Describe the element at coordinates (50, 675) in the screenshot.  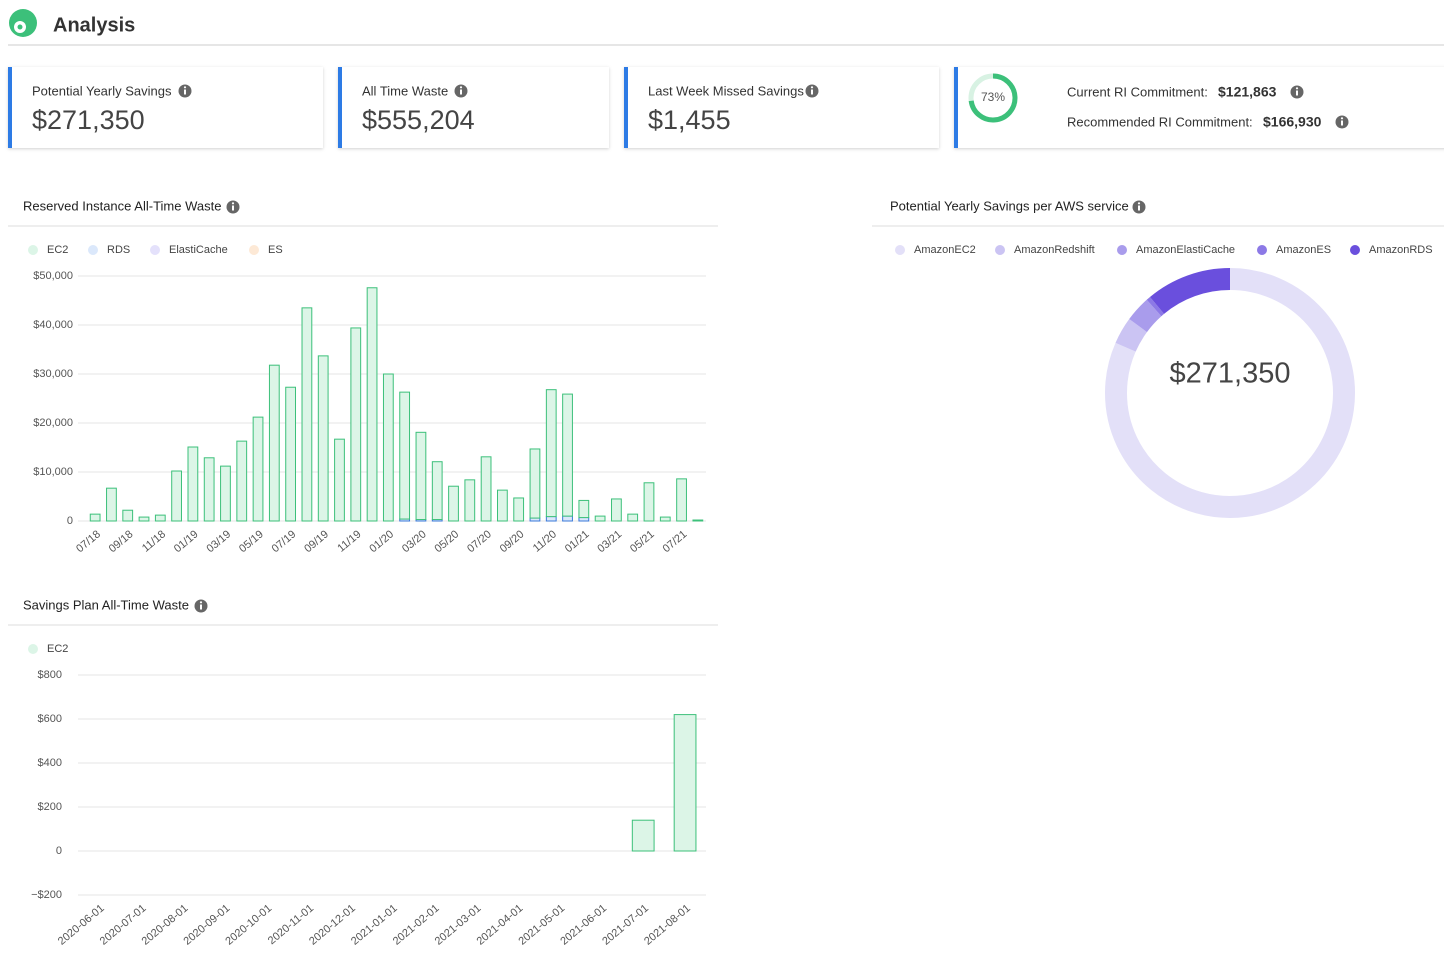
I see `y-tick-label: $800` at that location.